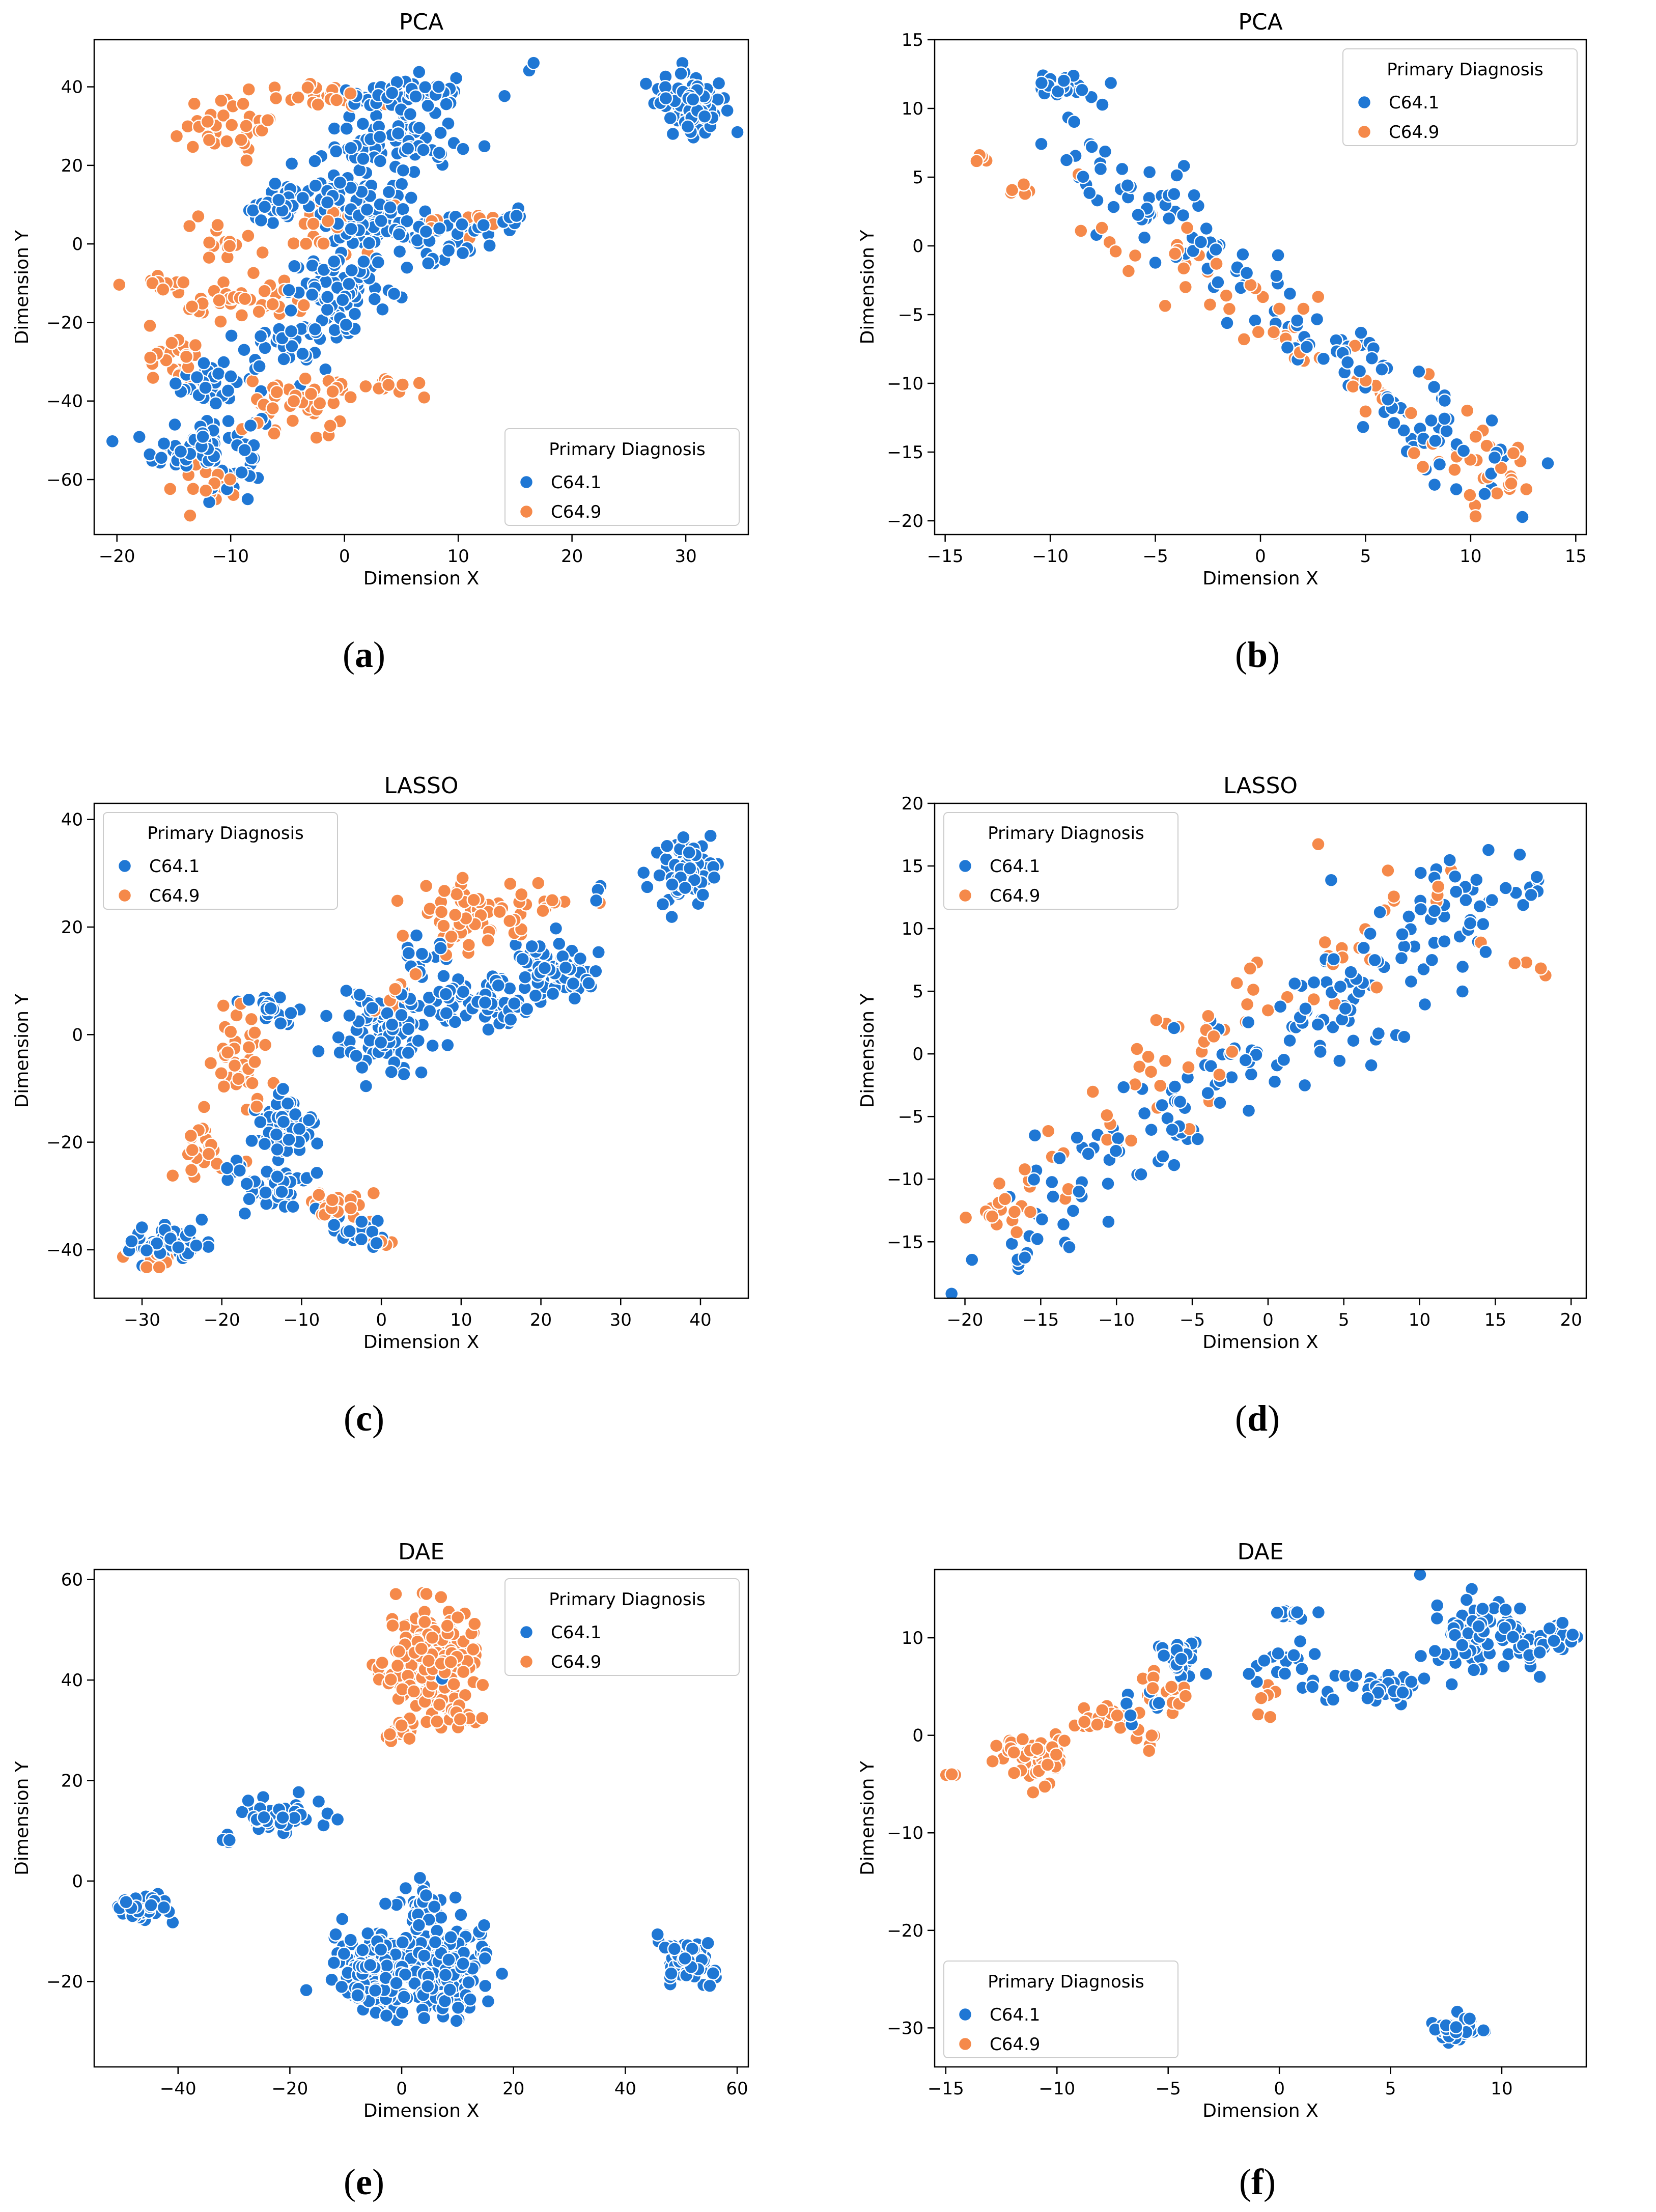  What do you see at coordinates (22, 287) in the screenshot?
I see `y-axis-label: Dimension Y` at bounding box center [22, 287].